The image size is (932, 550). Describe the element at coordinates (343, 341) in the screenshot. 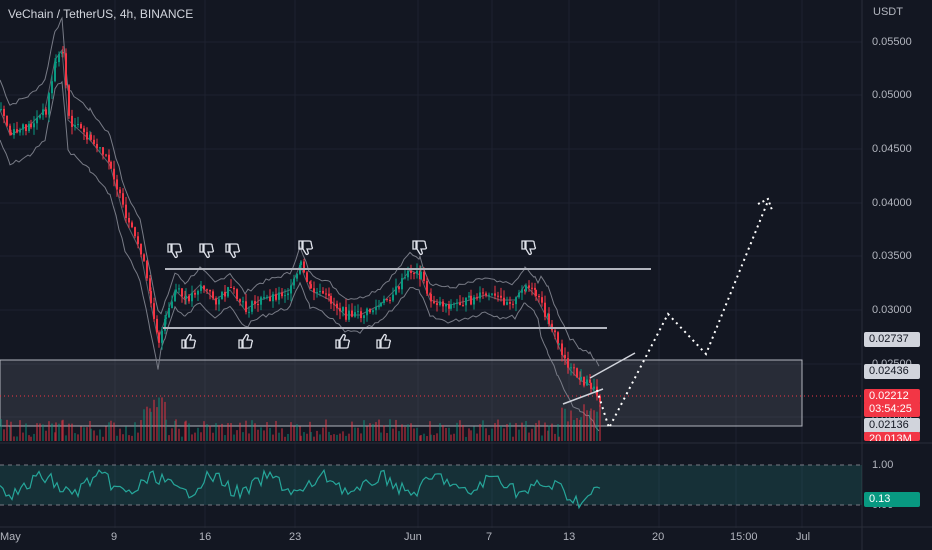

I see `thumbs-up-icon` at that location.